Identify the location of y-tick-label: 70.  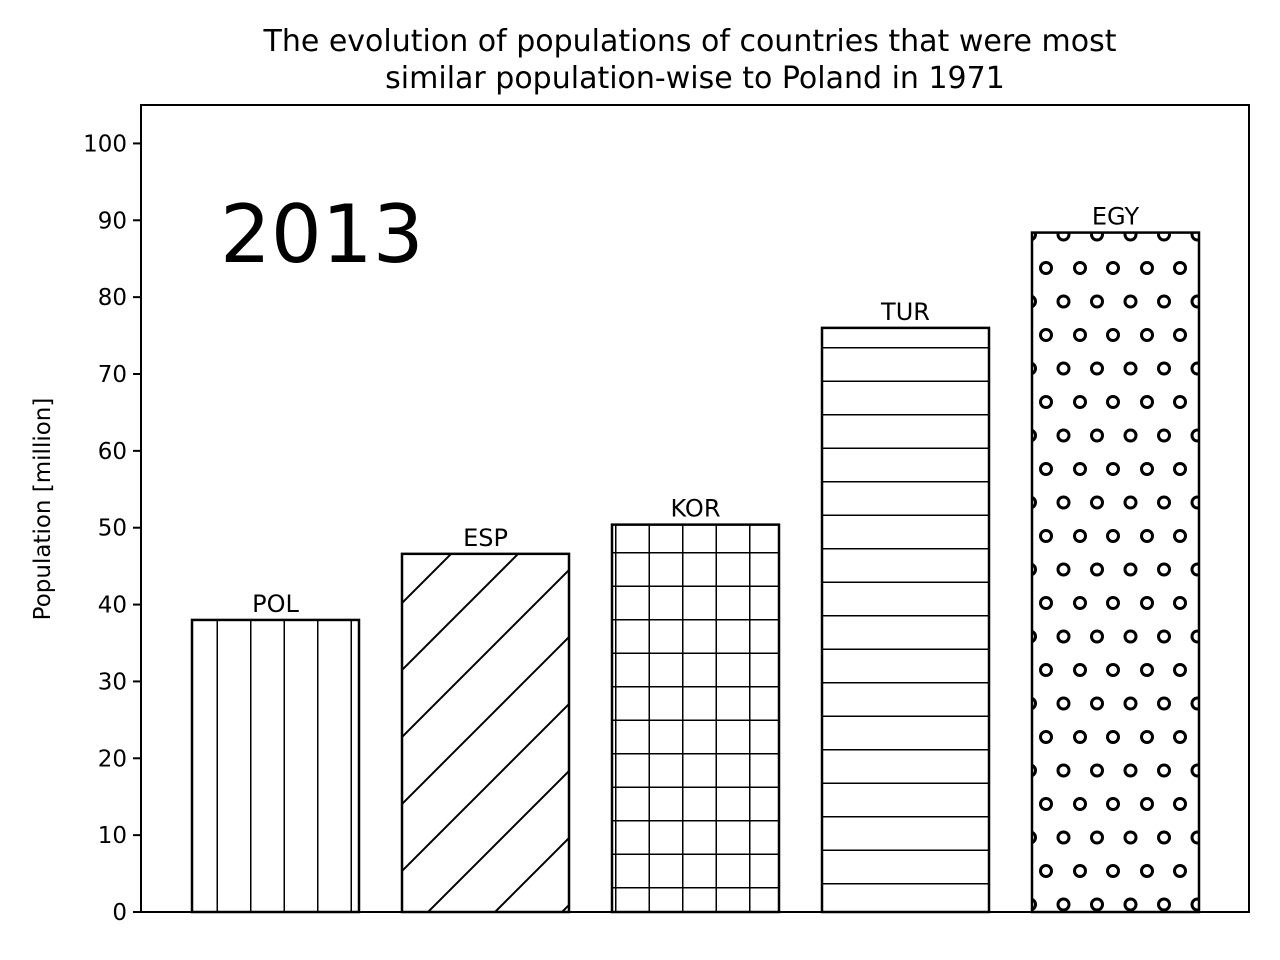
(112, 375).